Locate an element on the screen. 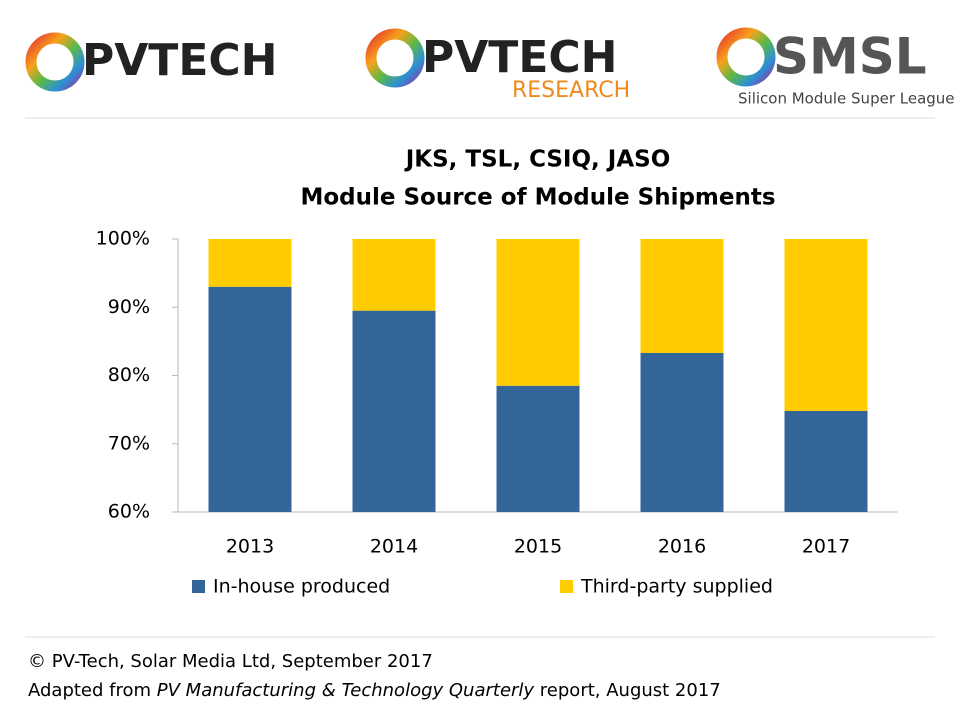 This screenshot has height=720, width=960. x-tick-label: 2016 is located at coordinates (682, 547).